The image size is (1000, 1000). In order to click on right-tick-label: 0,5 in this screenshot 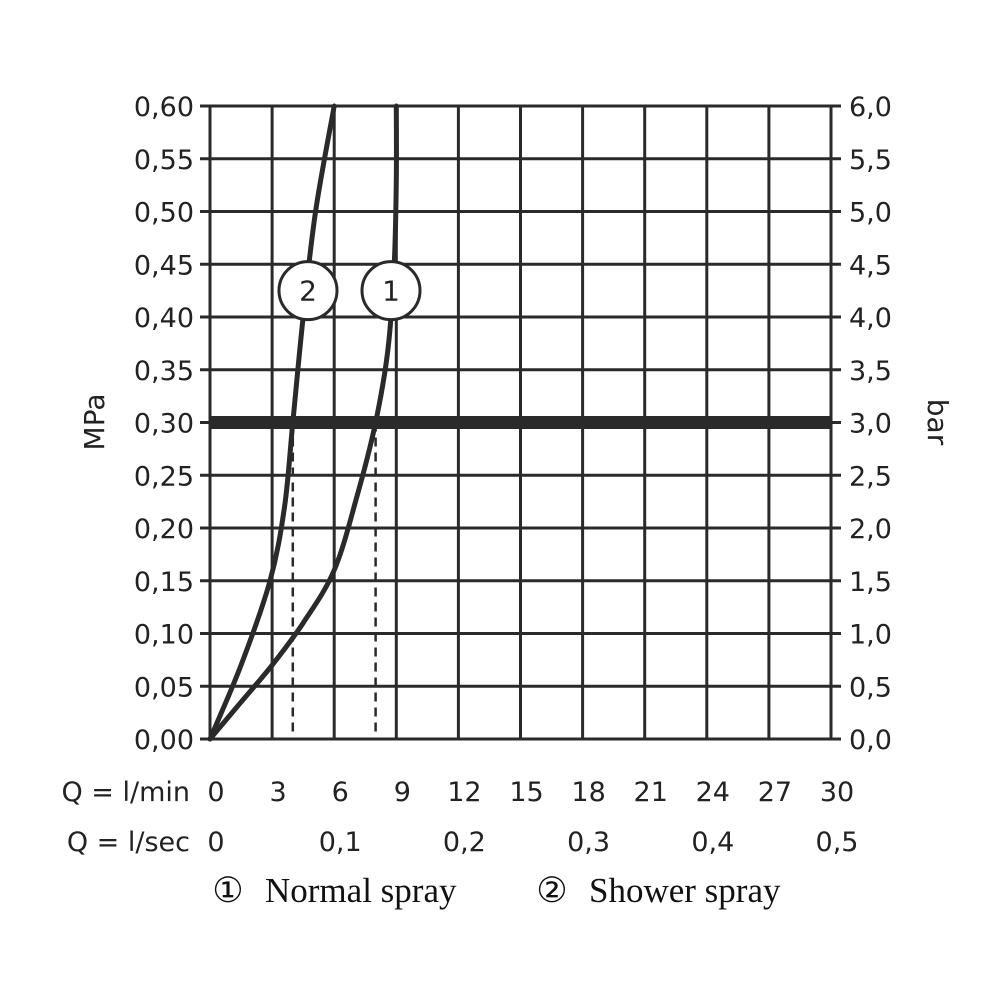, I will do `click(870, 687)`.